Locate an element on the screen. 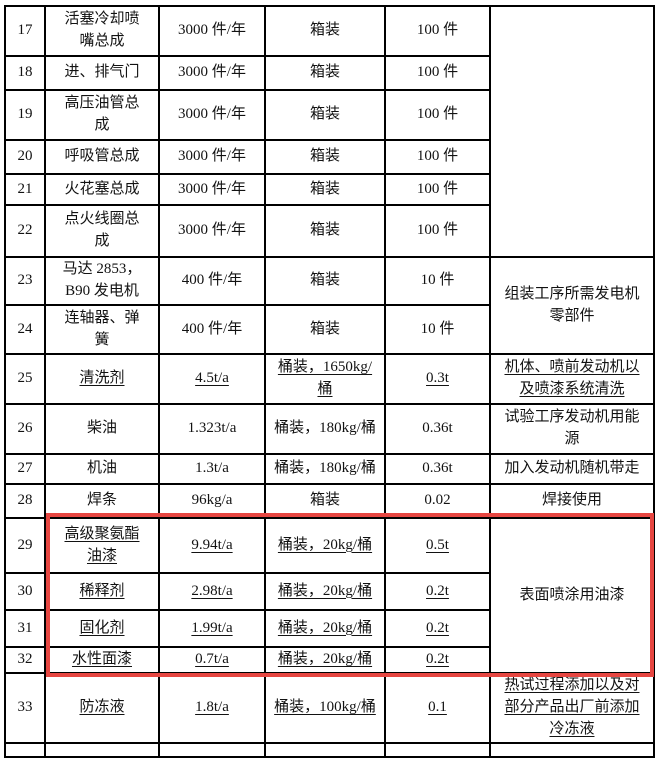 The image size is (660, 758). cell-name: 机油 is located at coordinates (102, 469).